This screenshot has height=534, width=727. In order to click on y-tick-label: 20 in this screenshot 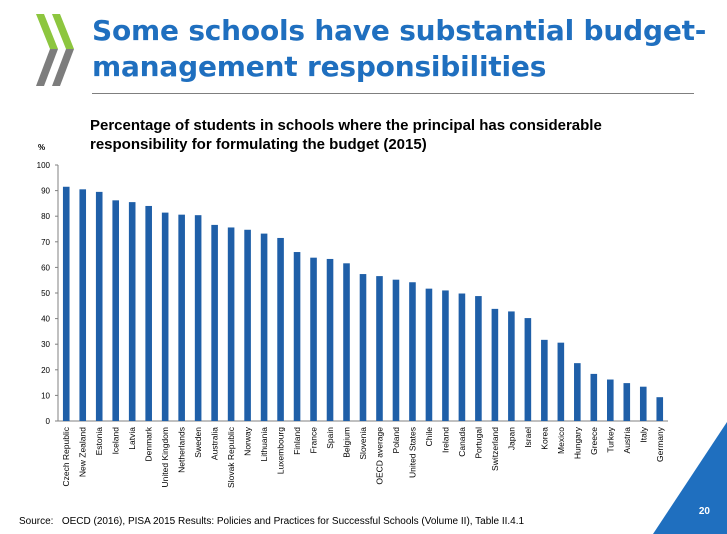, I will do `click(45, 370)`.